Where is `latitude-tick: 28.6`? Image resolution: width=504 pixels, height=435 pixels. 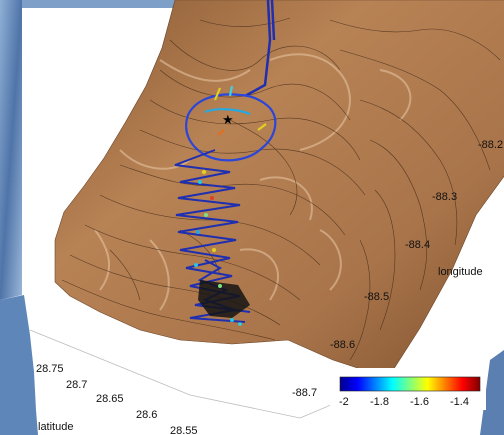
latitude-tick: 28.6 is located at coordinates (146, 415).